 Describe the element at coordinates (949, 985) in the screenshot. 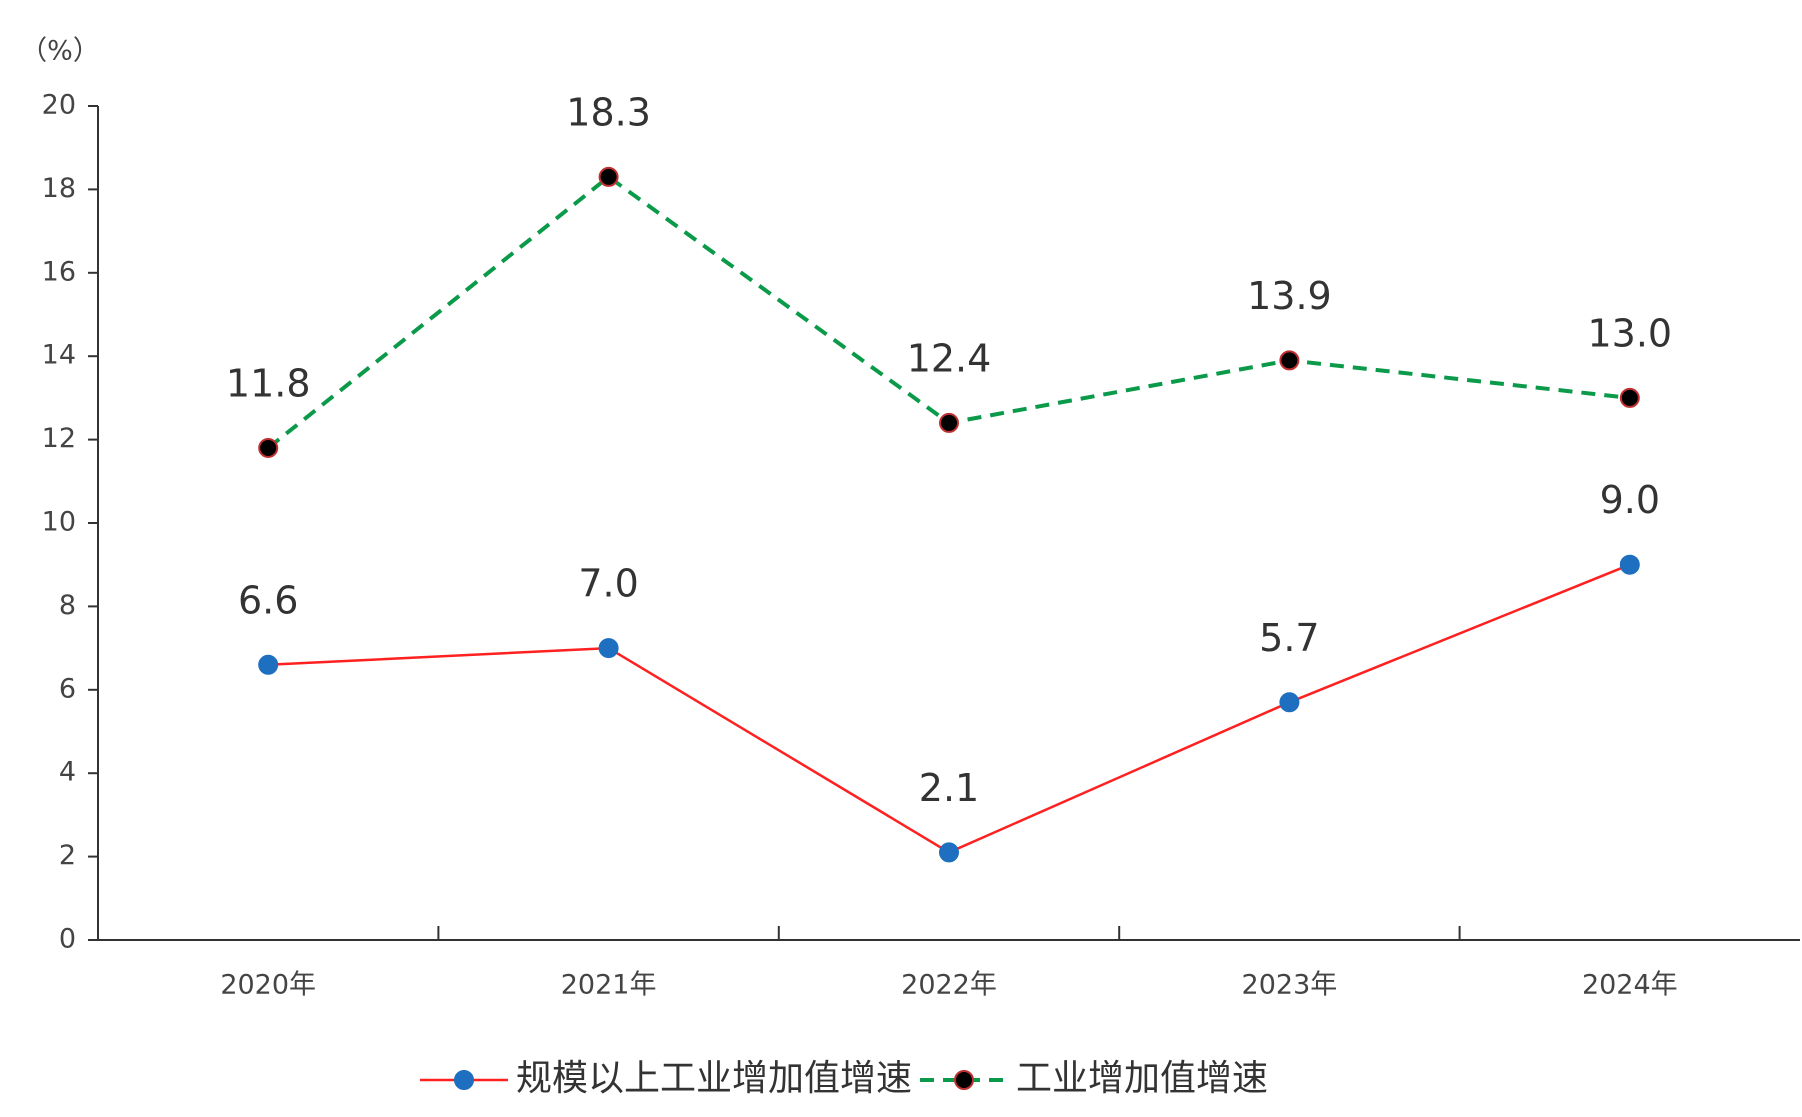

I see `x-tick-label: 2022年` at that location.